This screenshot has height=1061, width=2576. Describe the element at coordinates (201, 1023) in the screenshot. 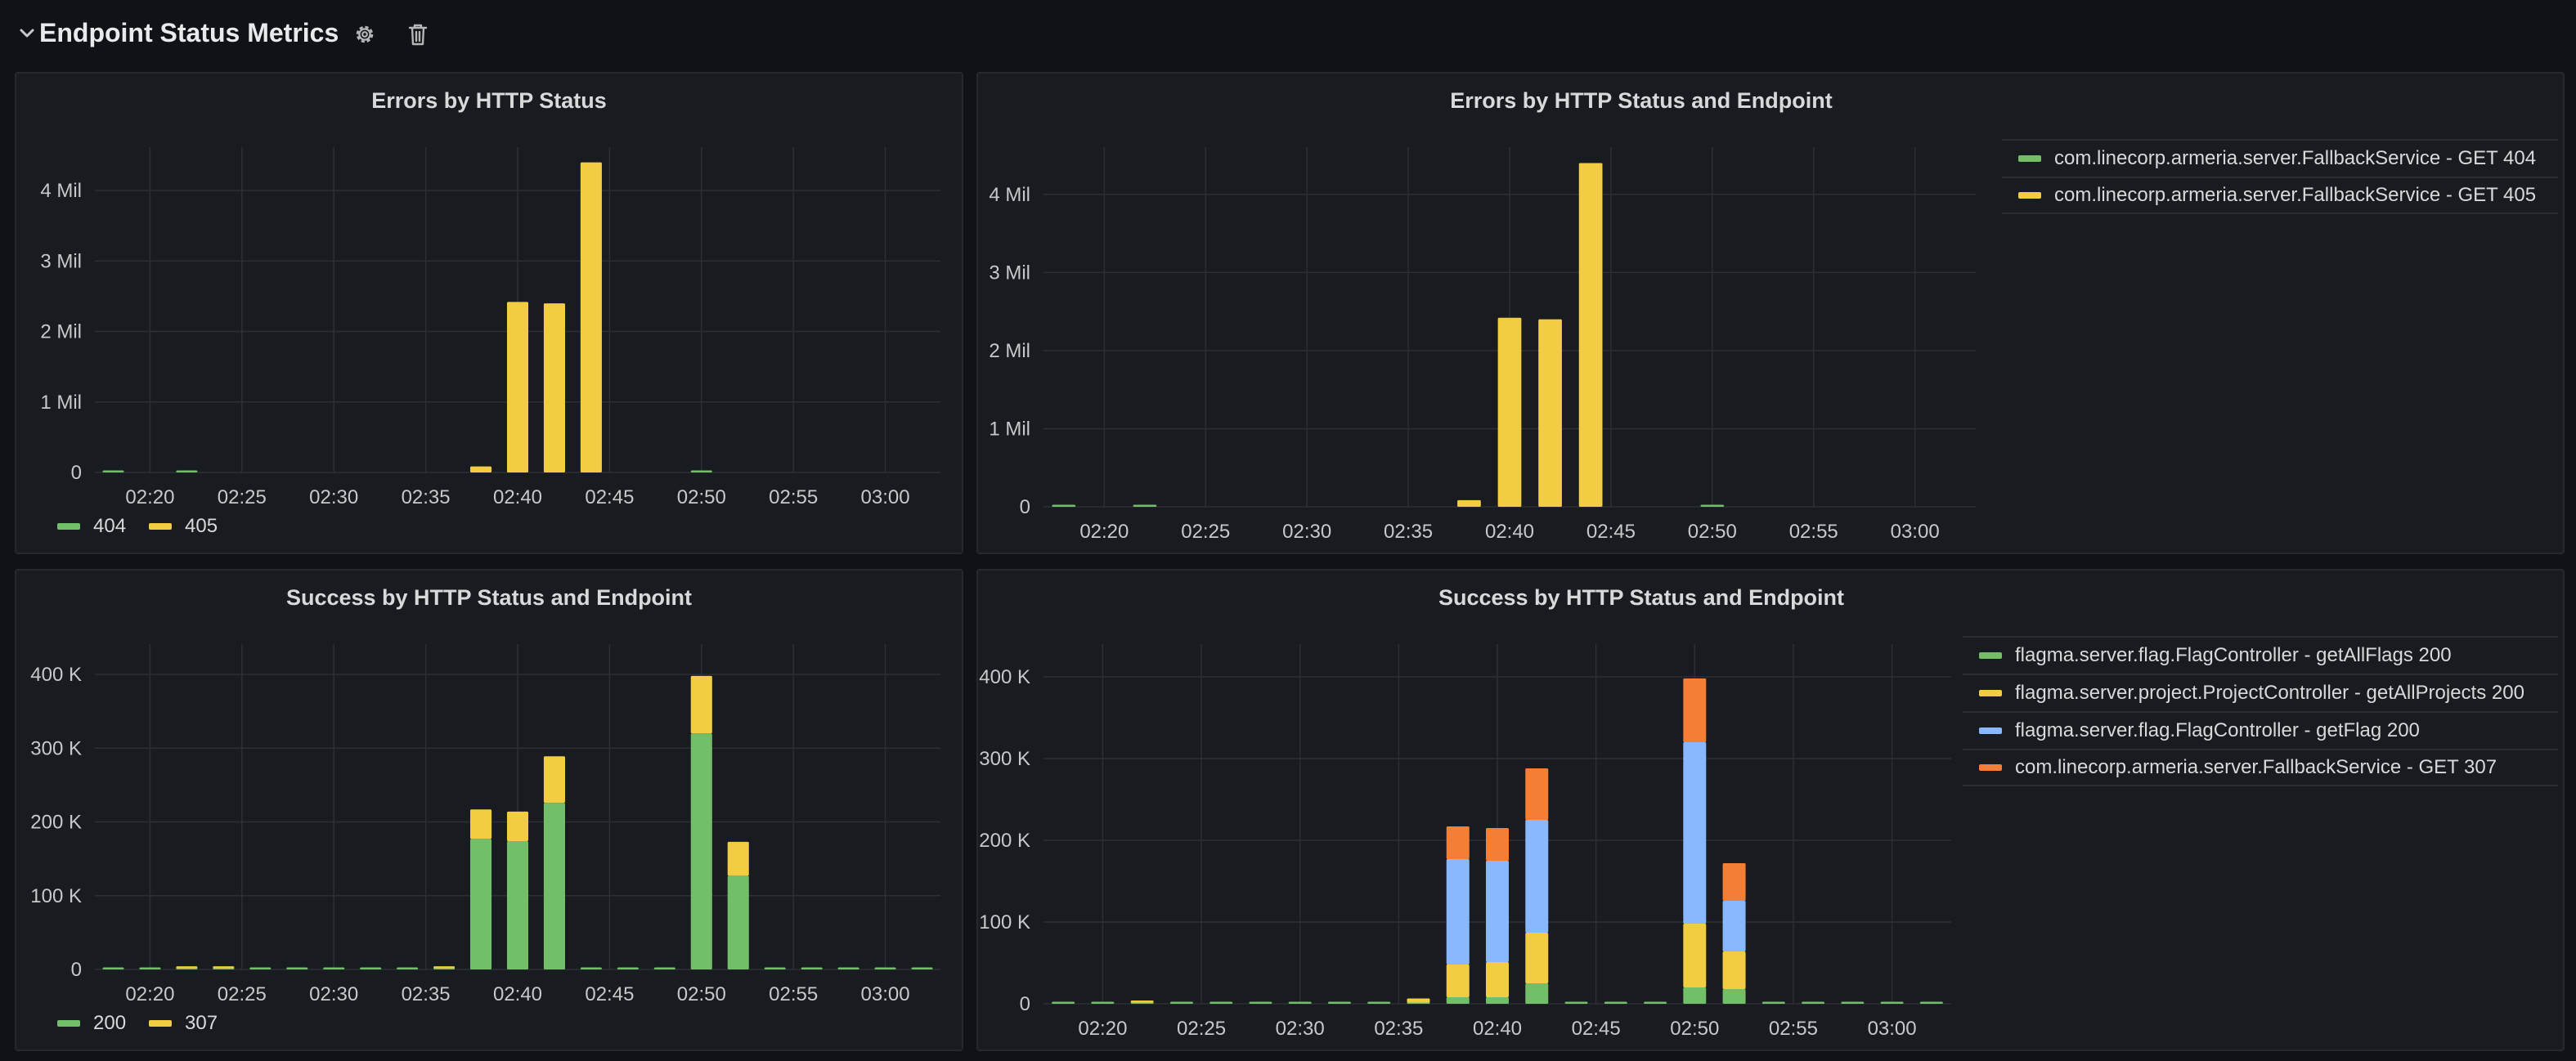

I see `legend-label: 307` at that location.